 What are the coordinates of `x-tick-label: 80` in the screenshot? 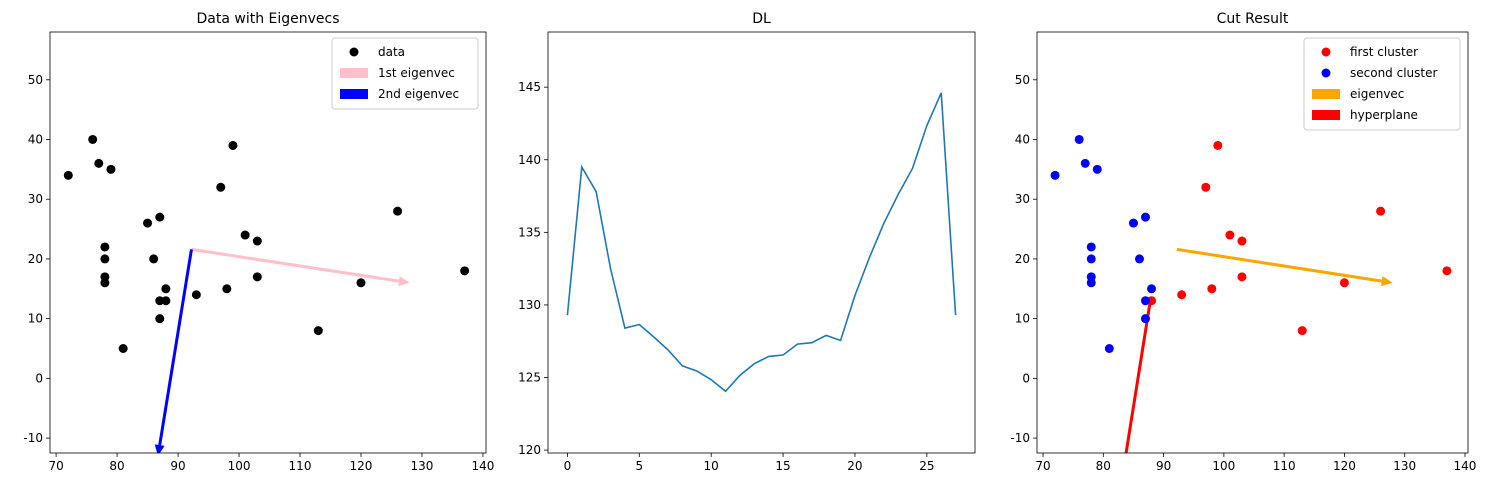 It's located at (116, 466).